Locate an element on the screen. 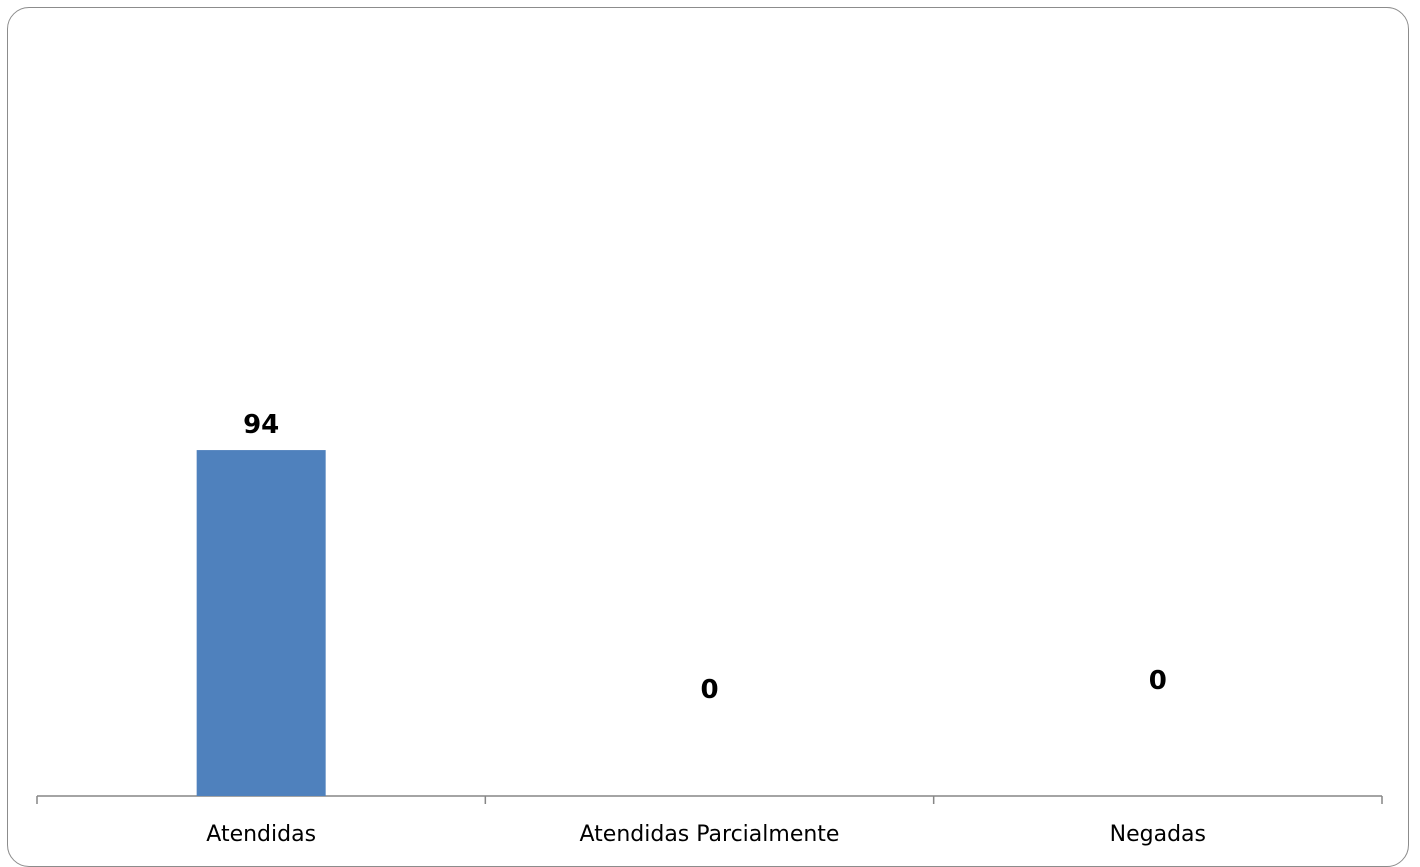 The image size is (1420, 867). bar is located at coordinates (261, 623).